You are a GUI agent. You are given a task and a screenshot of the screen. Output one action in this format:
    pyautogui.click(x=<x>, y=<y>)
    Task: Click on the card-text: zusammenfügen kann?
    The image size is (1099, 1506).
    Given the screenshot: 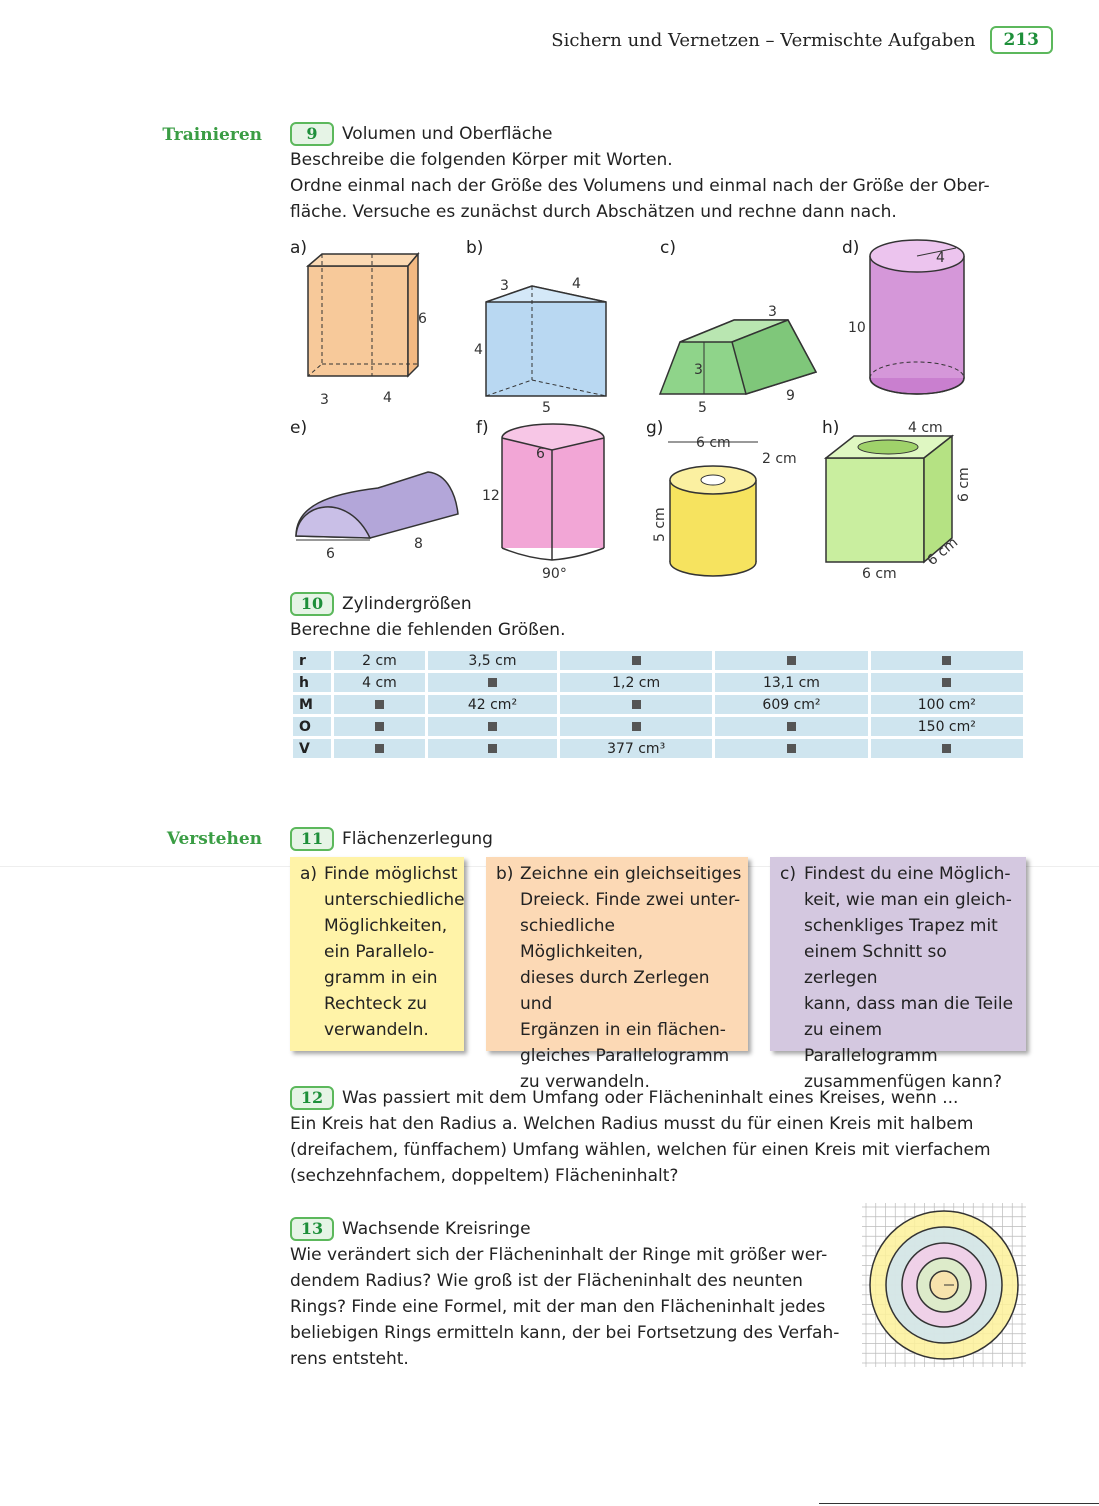 What is the action you would take?
    pyautogui.click(x=903, y=1082)
    